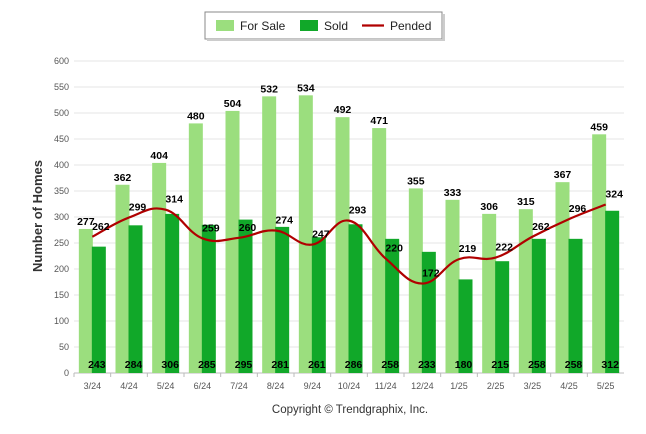  Describe the element at coordinates (244, 365) in the screenshot. I see `sold-label: 295` at that location.